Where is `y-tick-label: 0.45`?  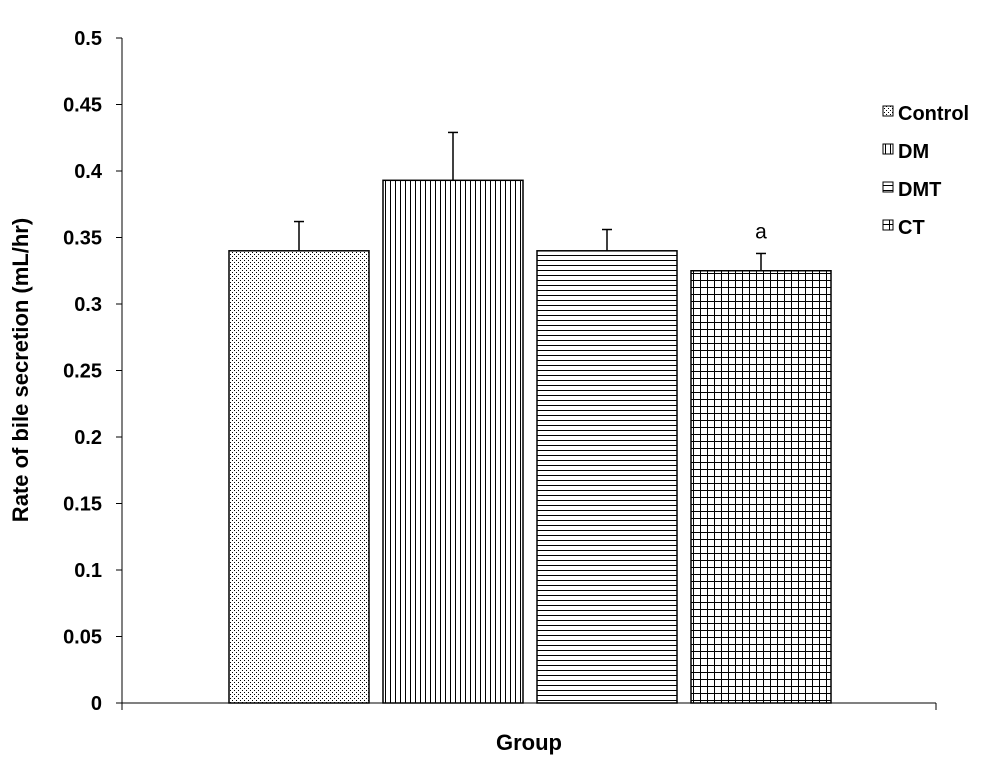 y-tick-label: 0.45 is located at coordinates (82, 106).